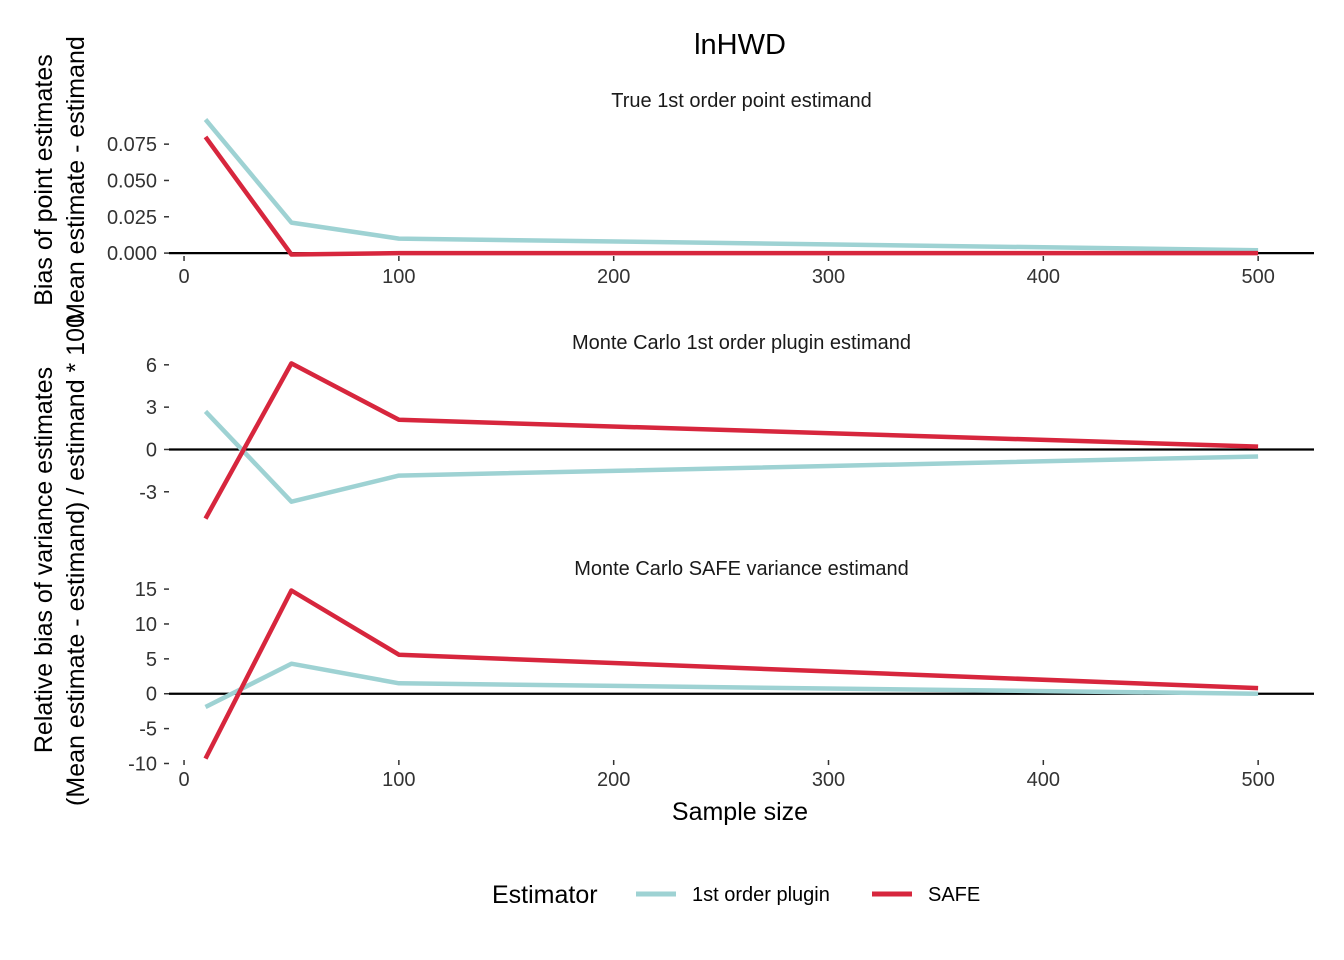 The image size is (1344, 960). I want to click on panel-3-xtick-label: 100, so click(398, 780).